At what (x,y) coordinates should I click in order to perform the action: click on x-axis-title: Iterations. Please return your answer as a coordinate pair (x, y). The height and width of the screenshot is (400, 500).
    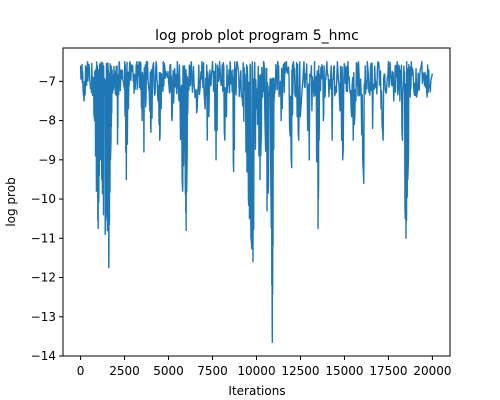
    Looking at the image, I should click on (256, 391).